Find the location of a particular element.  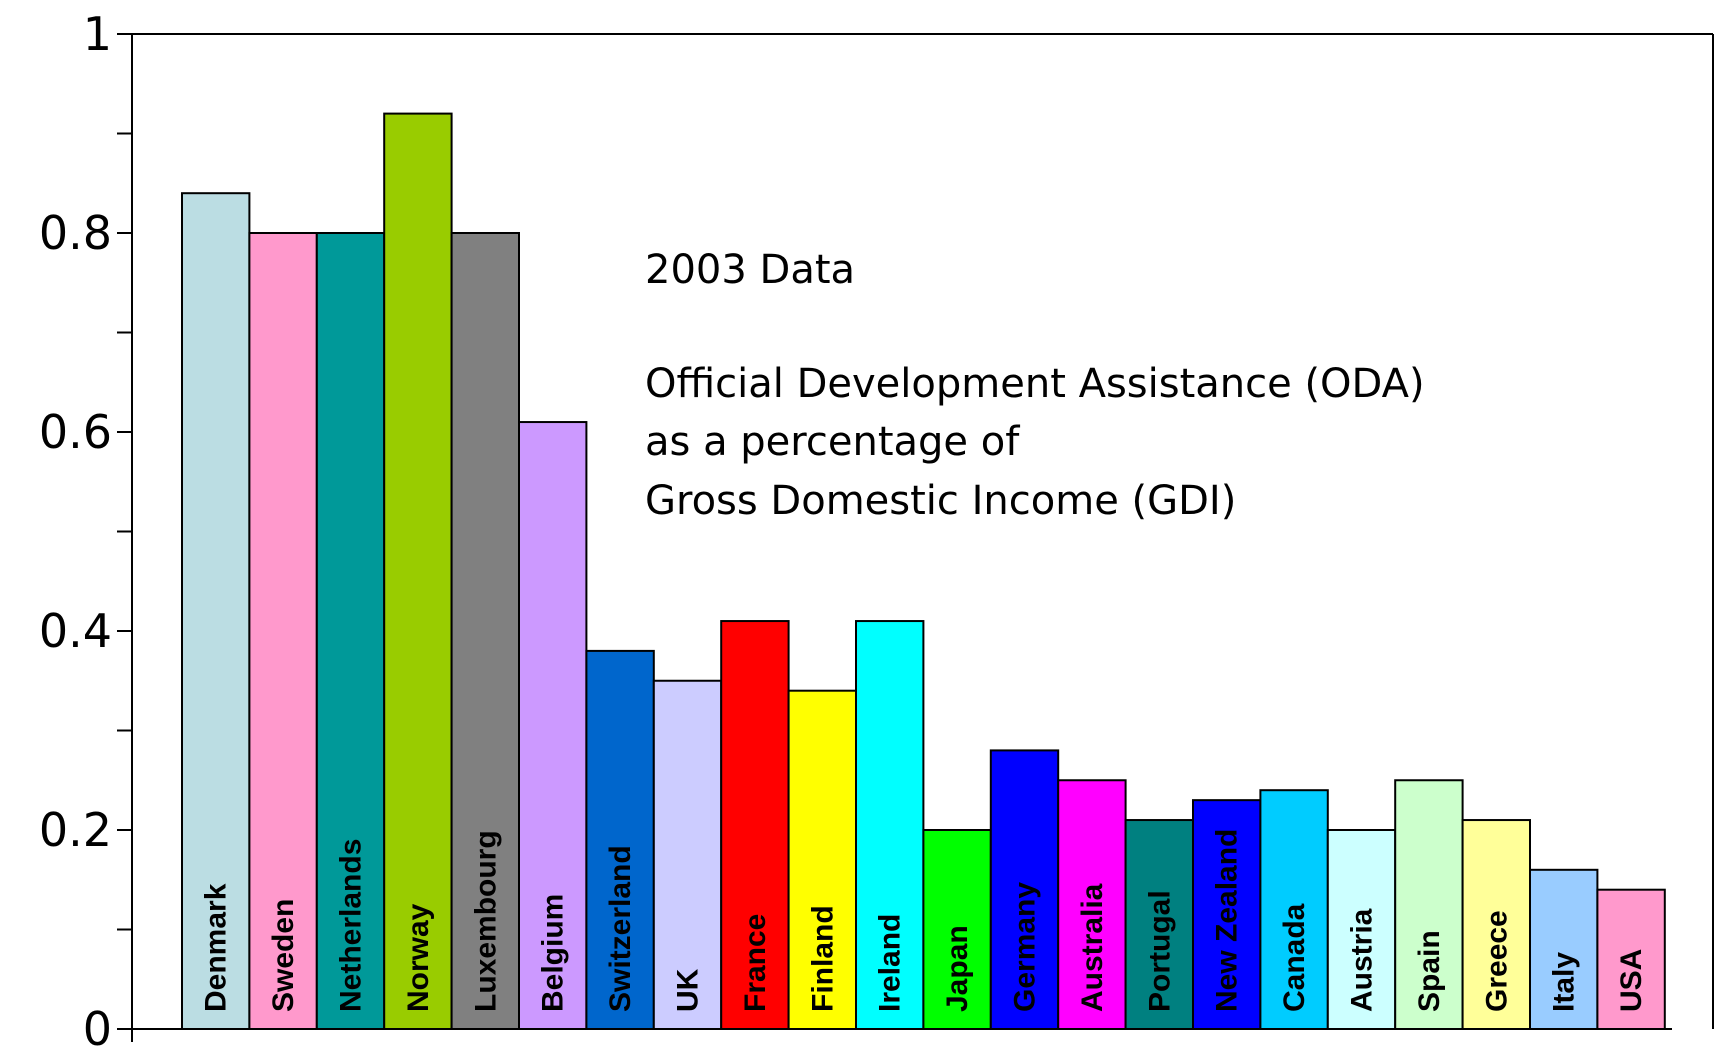

bar-label: Japan is located at coordinates (957, 968).